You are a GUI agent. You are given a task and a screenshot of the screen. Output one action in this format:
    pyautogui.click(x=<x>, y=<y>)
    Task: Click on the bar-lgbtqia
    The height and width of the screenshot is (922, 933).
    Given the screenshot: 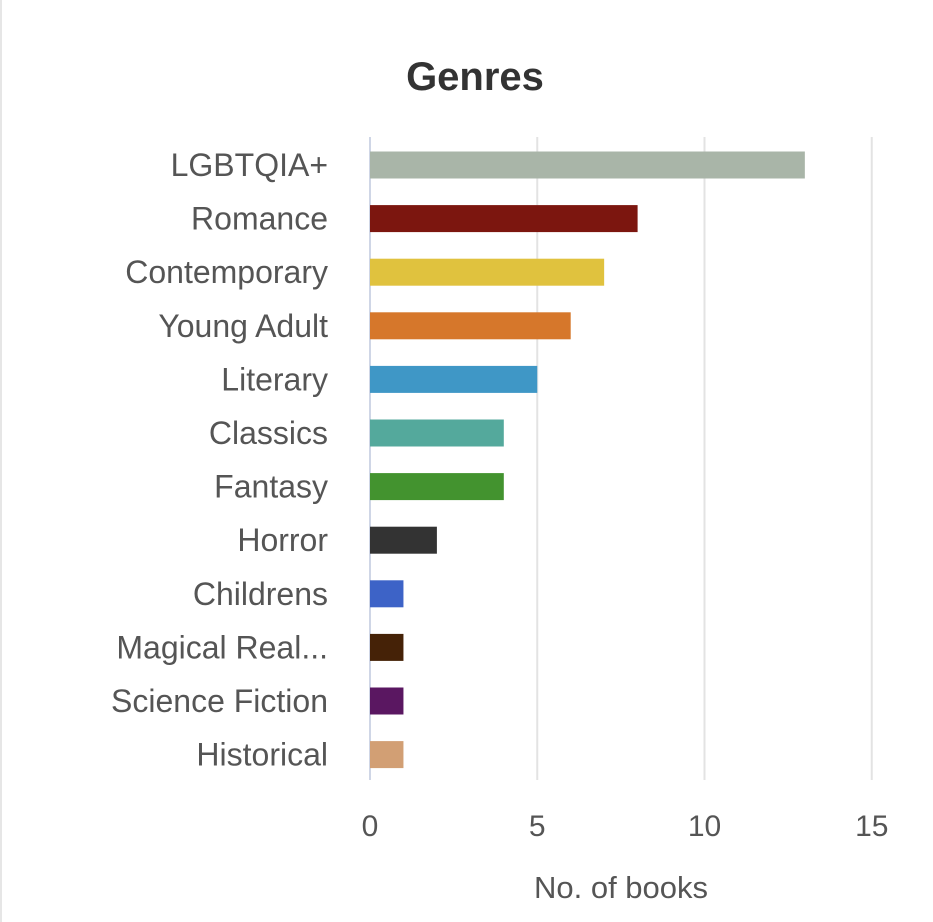 What is the action you would take?
    pyautogui.click(x=587, y=165)
    